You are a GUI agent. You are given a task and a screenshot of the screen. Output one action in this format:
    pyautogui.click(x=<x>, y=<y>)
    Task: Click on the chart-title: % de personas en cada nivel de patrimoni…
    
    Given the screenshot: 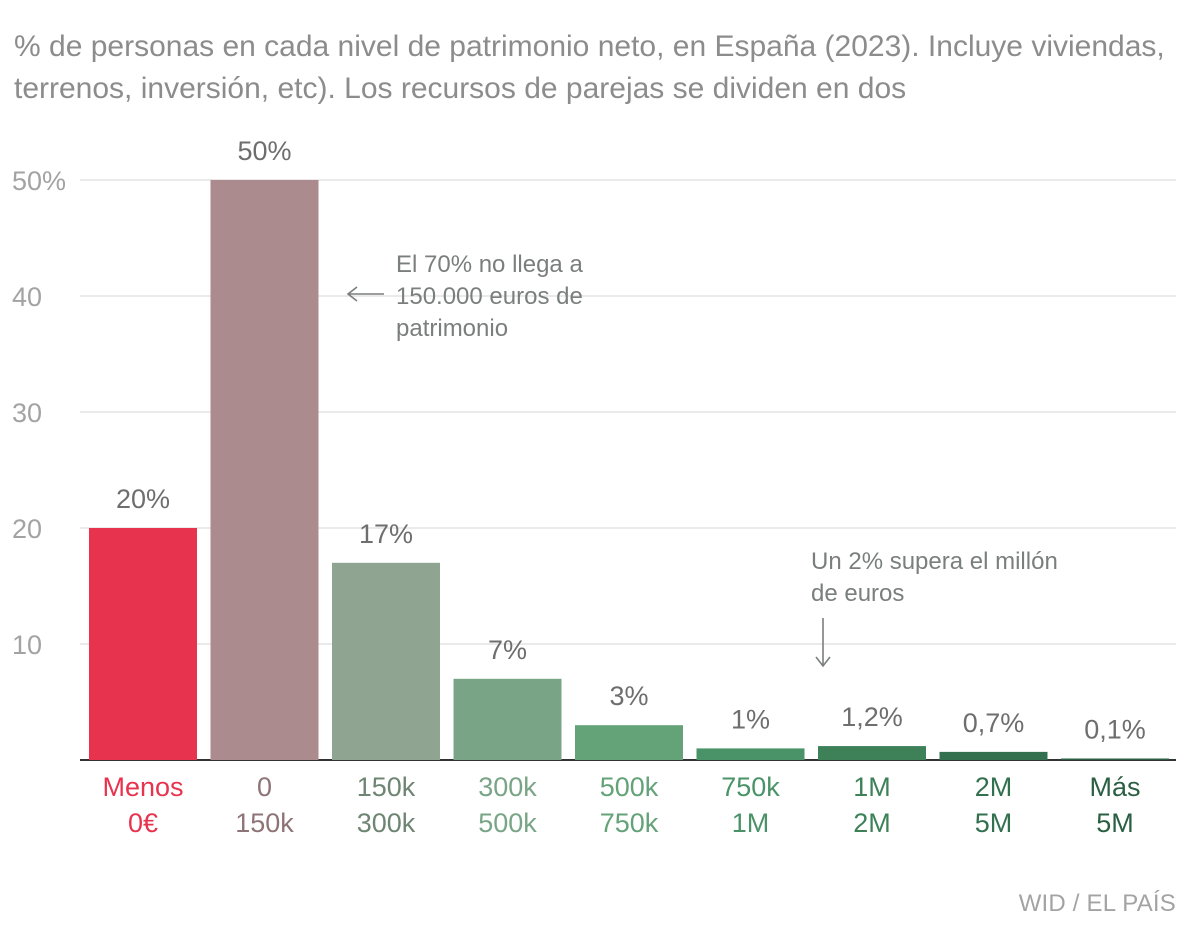 What is the action you would take?
    pyautogui.click(x=589, y=67)
    